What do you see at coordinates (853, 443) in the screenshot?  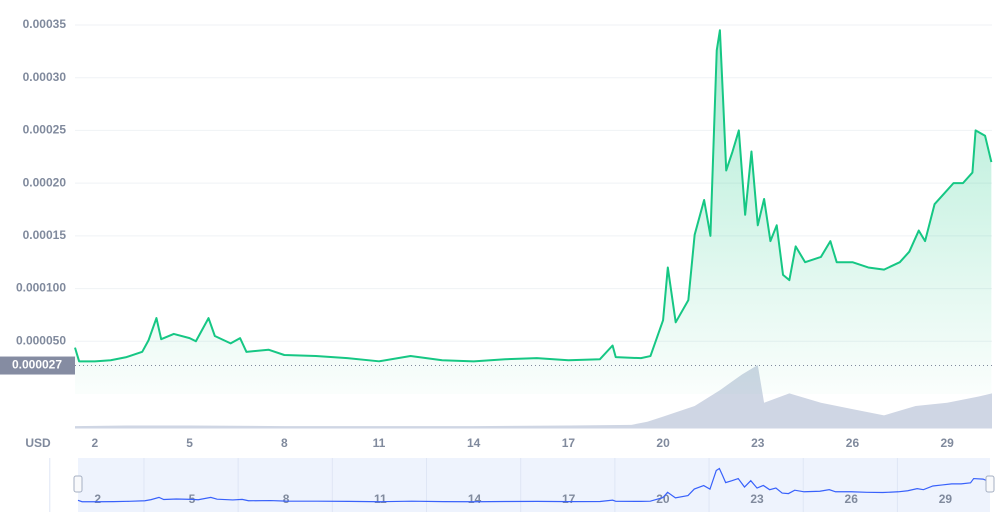 I see `x-tick-label: 26` at bounding box center [853, 443].